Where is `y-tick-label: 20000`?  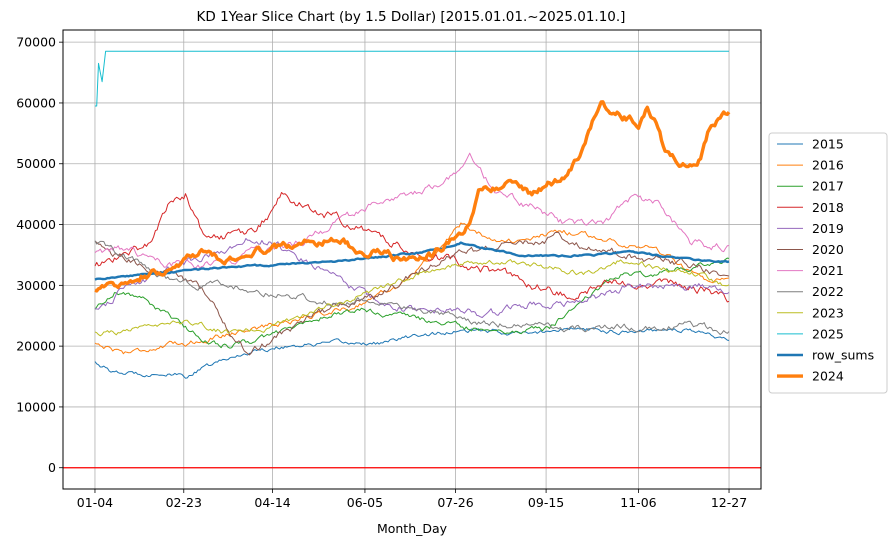 y-tick-label: 20000 is located at coordinates (36, 346).